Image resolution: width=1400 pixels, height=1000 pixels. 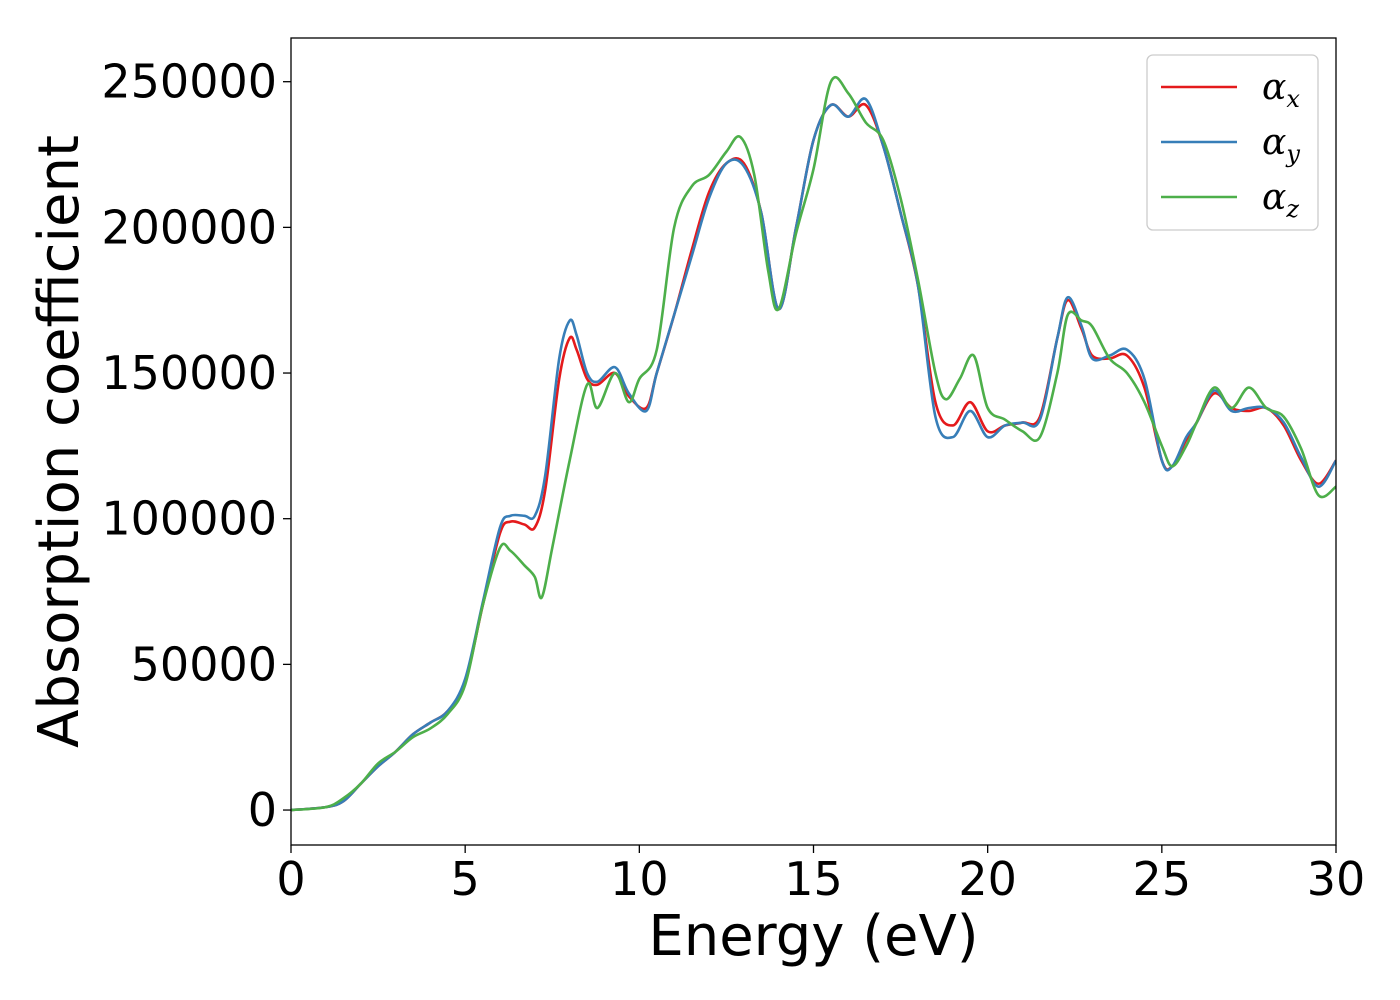 I want to click on y-tick-label: 150000, so click(x=189, y=373).